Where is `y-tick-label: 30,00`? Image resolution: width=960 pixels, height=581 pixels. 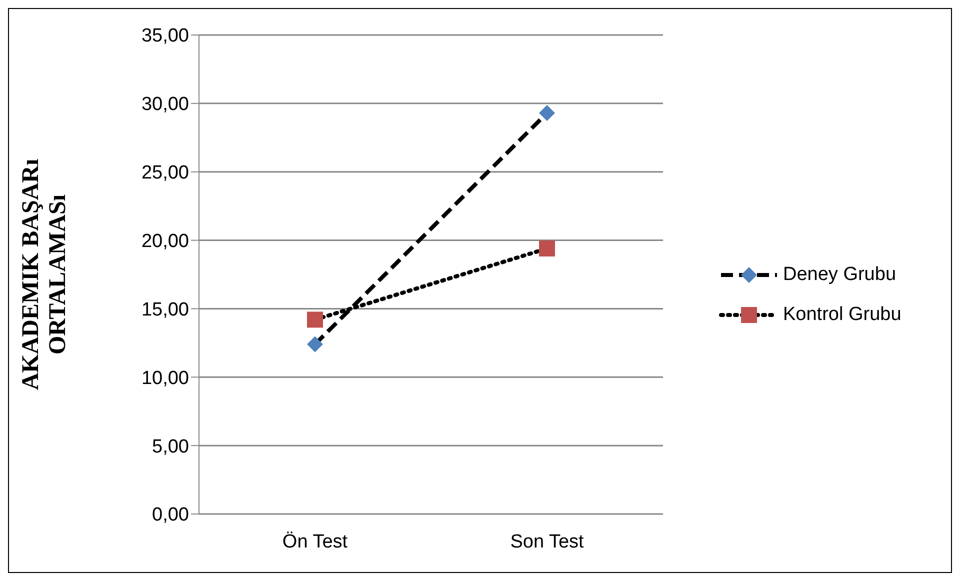
y-tick-label: 30,00 is located at coordinates (165, 105).